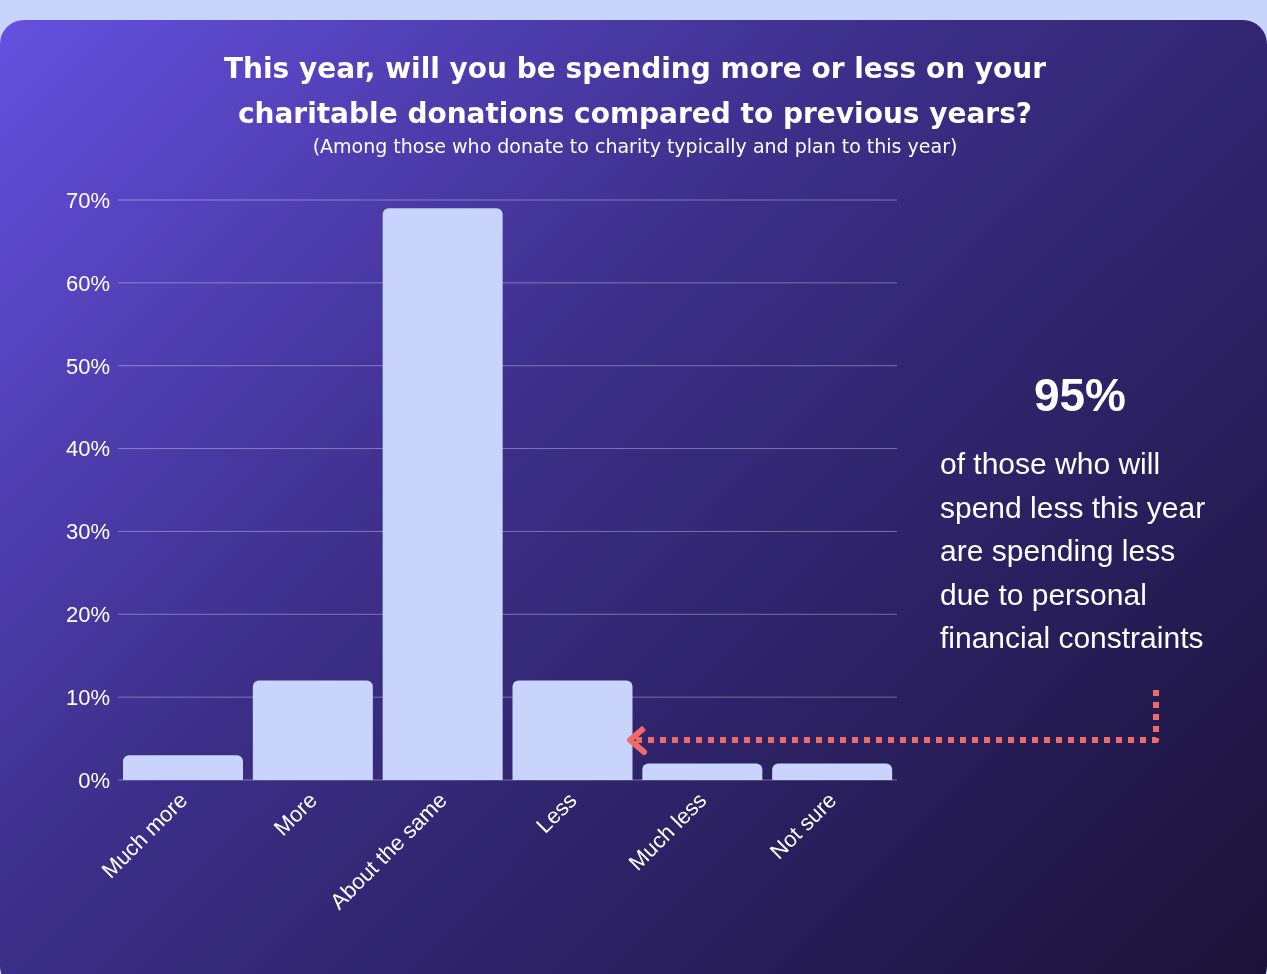  What do you see at coordinates (87, 200) in the screenshot?
I see `y-tick-label: 70%` at bounding box center [87, 200].